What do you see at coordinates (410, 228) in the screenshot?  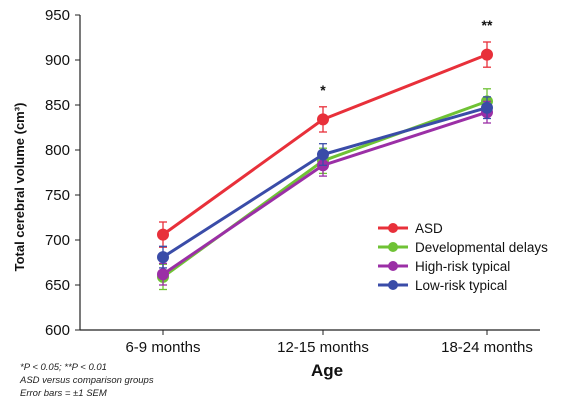 I see `legend-item: ASD` at bounding box center [410, 228].